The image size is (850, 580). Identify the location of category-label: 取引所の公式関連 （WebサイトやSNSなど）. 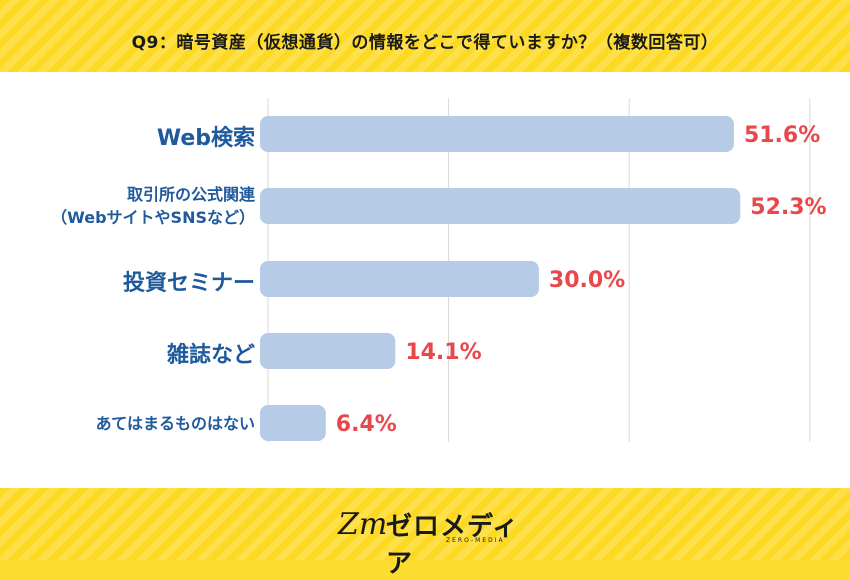
(153, 206).